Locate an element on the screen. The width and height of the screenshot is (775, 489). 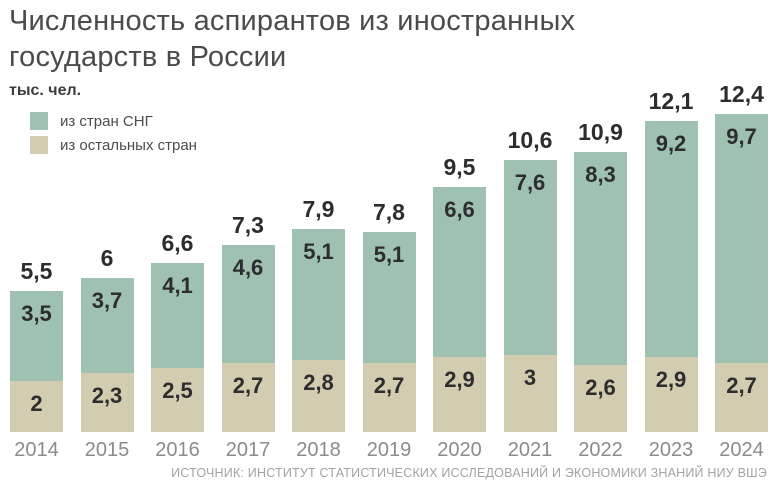
stacked-bar: 6,6 2,9 is located at coordinates (459, 309).